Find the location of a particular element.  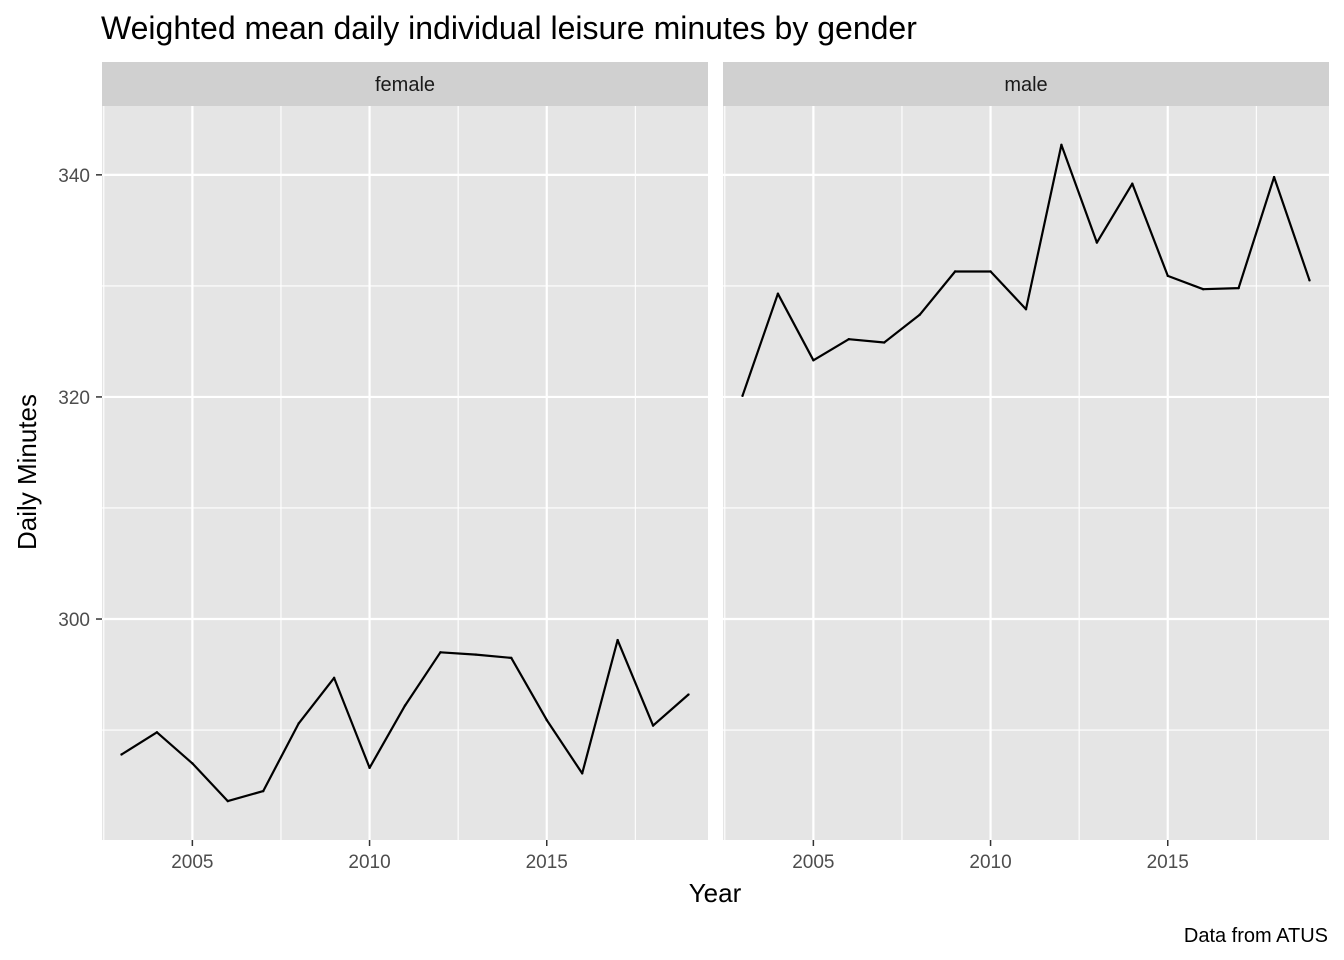

data-point-male-2004 is located at coordinates (778, 293).